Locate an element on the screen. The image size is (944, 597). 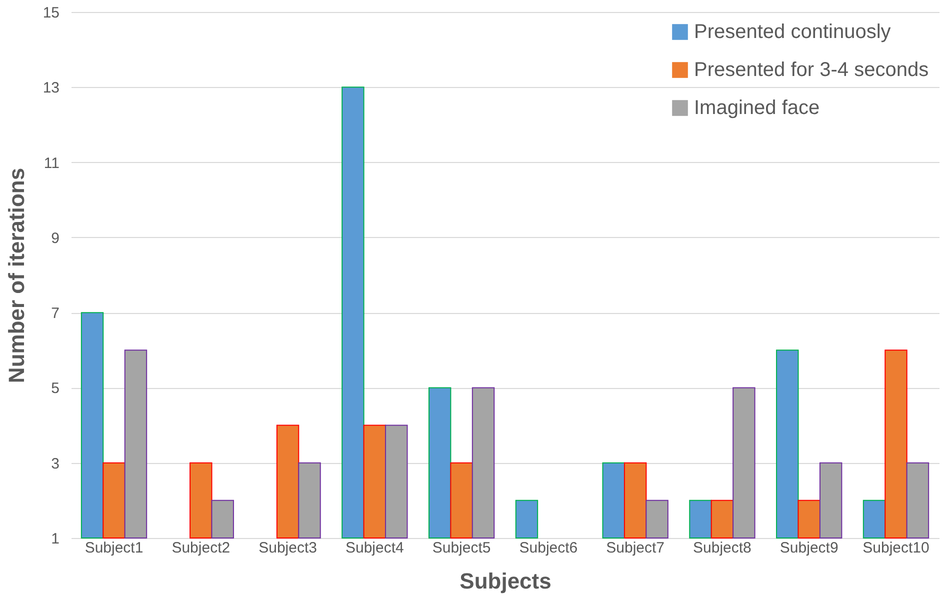
x-tick-label: Subject6 is located at coordinates (548, 548).